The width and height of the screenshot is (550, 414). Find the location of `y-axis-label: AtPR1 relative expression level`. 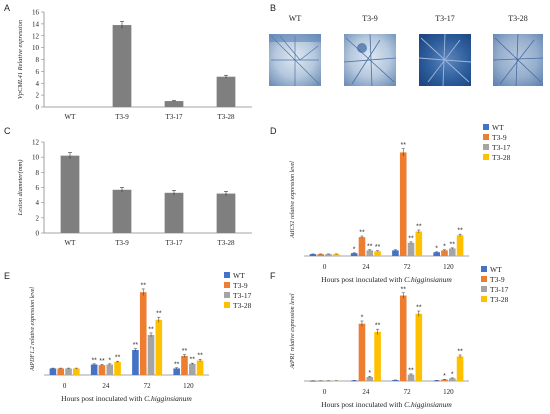

y-axis-label: AtPR1 relative expression level is located at coordinates (293, 331).